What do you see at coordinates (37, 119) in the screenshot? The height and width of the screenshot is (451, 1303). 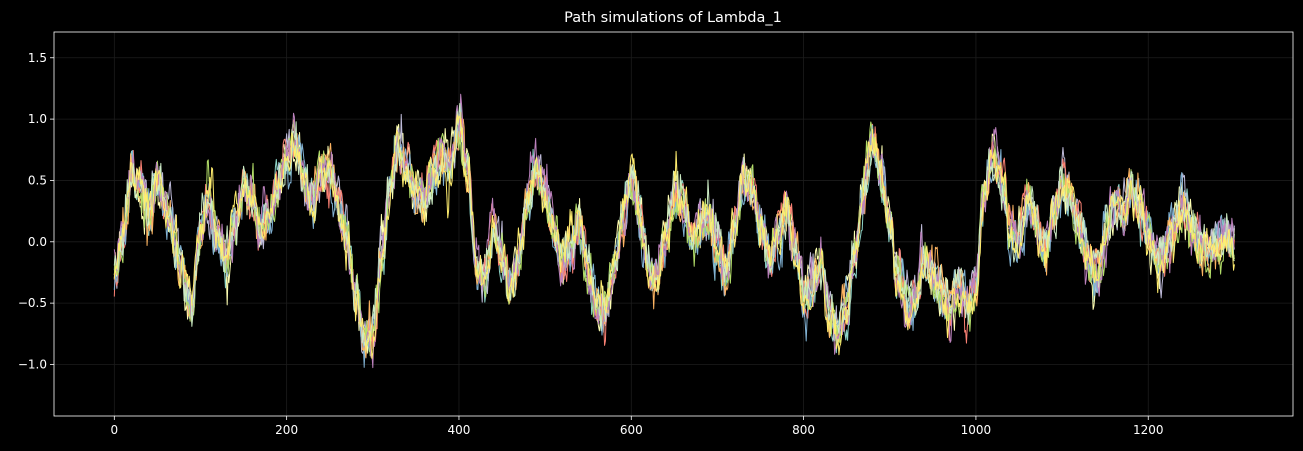 I see `y-tick-label: 1.0` at bounding box center [37, 119].